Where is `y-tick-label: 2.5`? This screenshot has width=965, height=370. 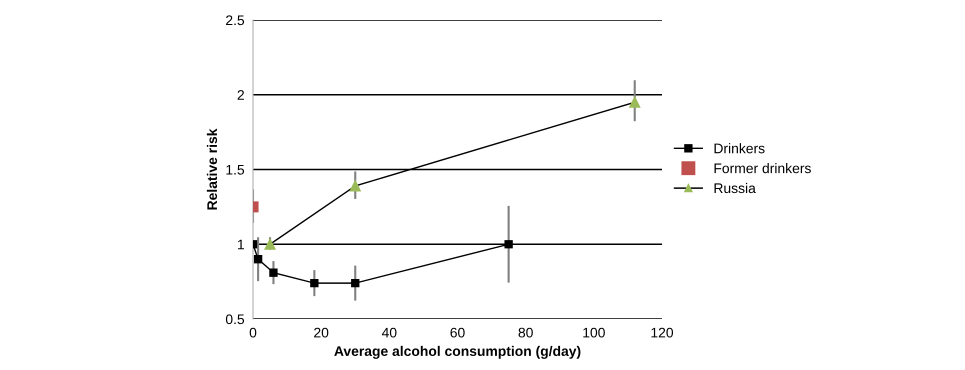 y-tick-label: 2.5 is located at coordinates (235, 20).